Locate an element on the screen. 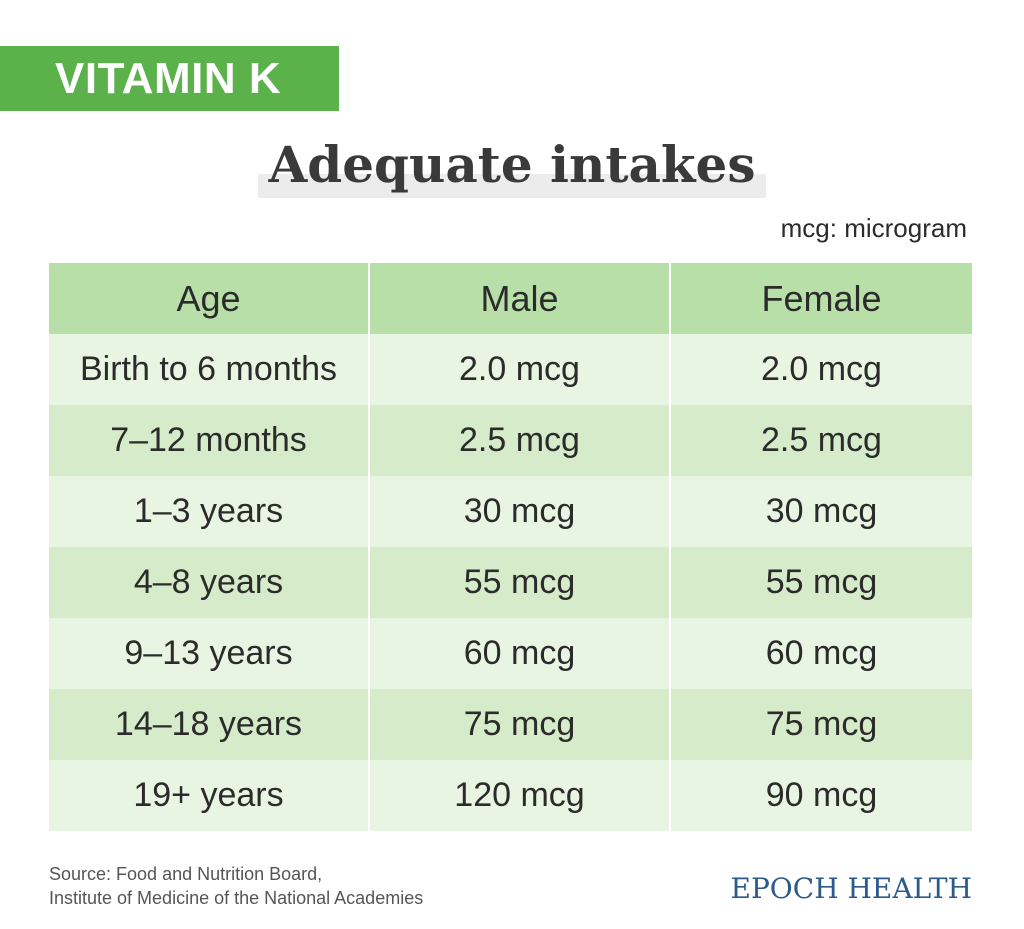 Image resolution: width=1024 pixels, height=929 pixels. male-cell: 120 mcg is located at coordinates (519, 795).